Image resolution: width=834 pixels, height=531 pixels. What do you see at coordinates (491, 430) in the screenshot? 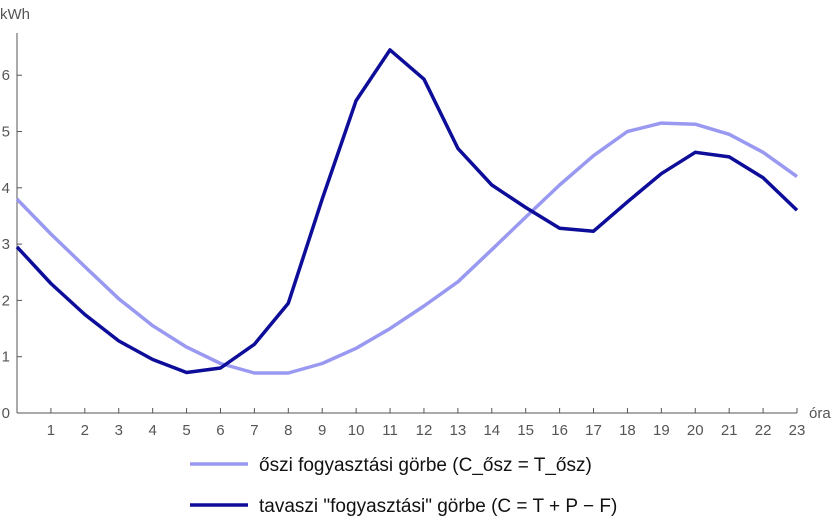
I see `x-tick-label: 14` at bounding box center [491, 430].